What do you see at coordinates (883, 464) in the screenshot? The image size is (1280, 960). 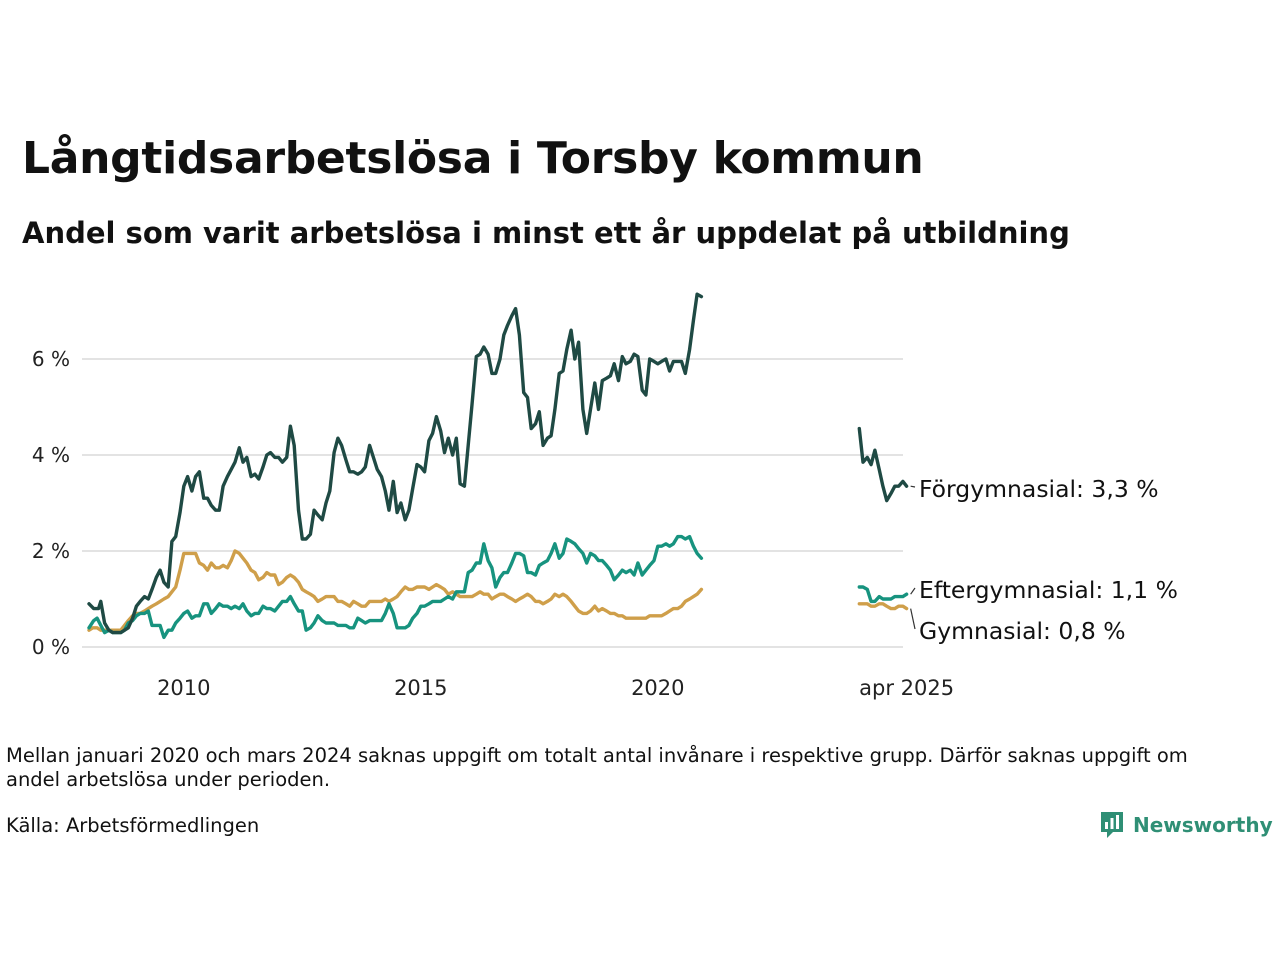 I see `series-line-förgymnasial` at bounding box center [883, 464].